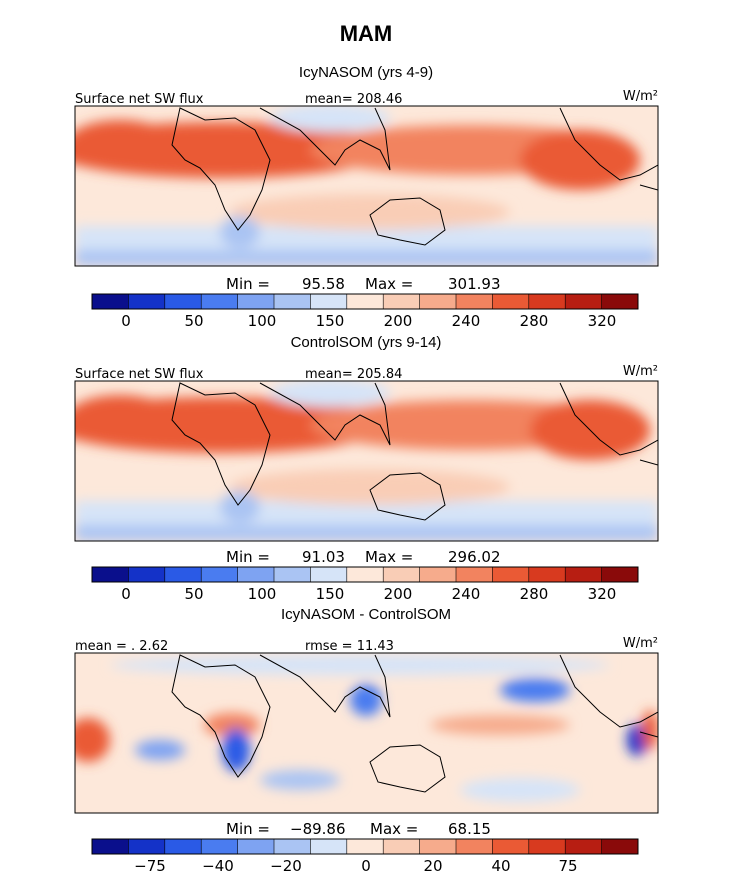  Describe the element at coordinates (330, 321) in the screenshot. I see `colorbar-tick-label: 150` at that location.